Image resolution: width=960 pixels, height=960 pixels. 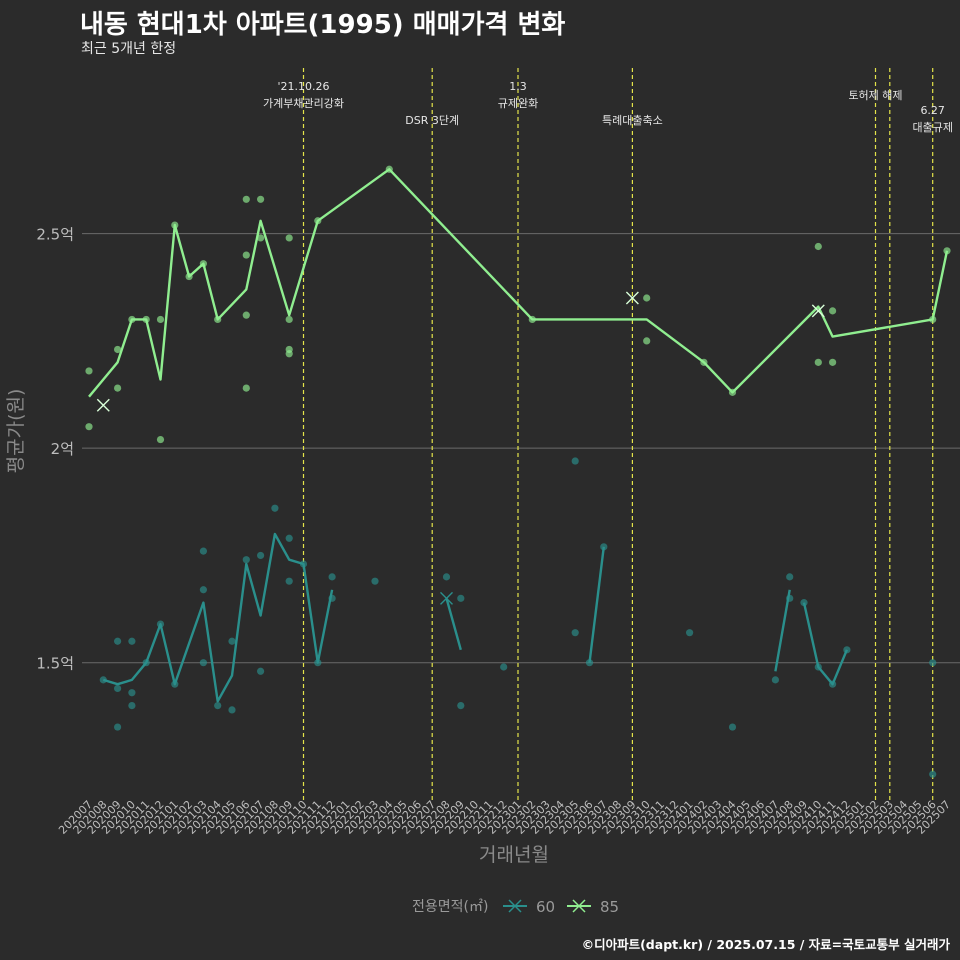 I want to click on y-tick-label: 2.5억, so click(x=55, y=235).